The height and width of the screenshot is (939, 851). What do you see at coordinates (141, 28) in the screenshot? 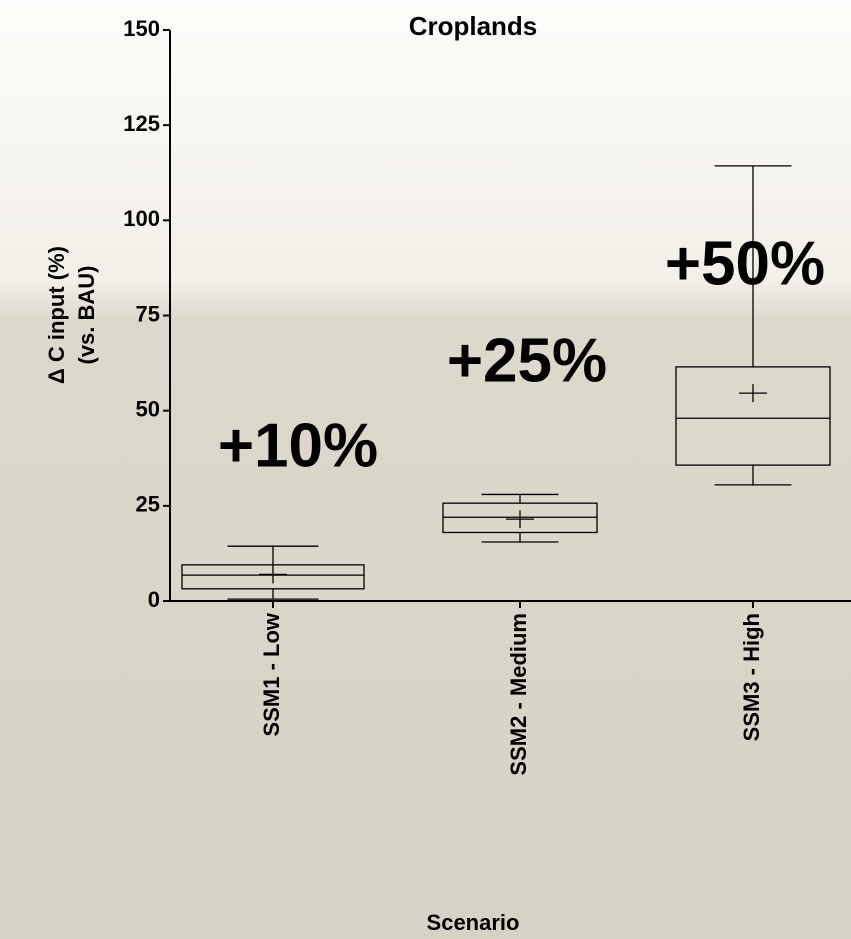
I see `y-tick-label: 150` at bounding box center [141, 28].